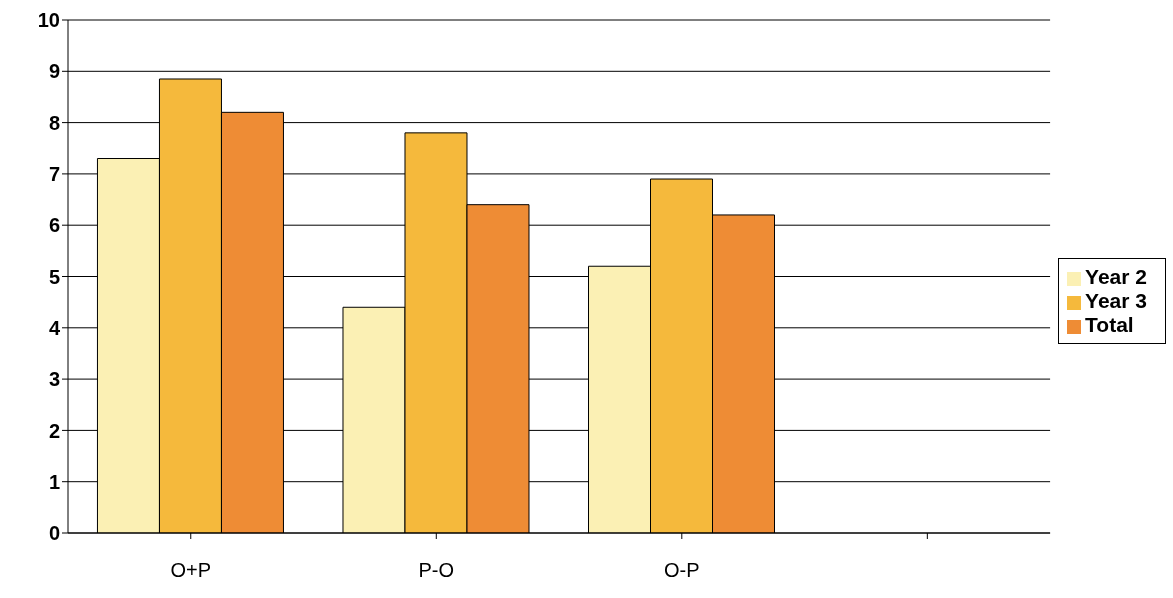 This screenshot has width=1173, height=598. What do you see at coordinates (1109, 324) in the screenshot?
I see `legend-label: Total` at bounding box center [1109, 324].